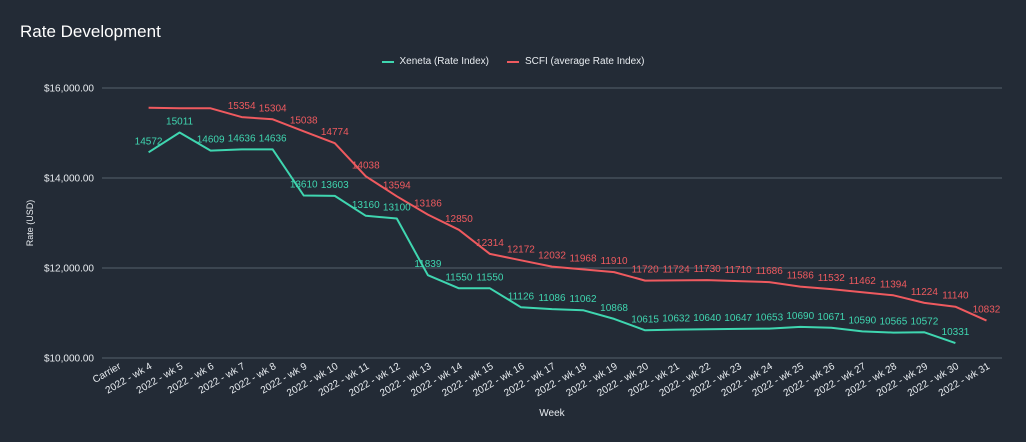 The image size is (1026, 442). I want to click on y-axis-title: Rate (USD), so click(30, 223).